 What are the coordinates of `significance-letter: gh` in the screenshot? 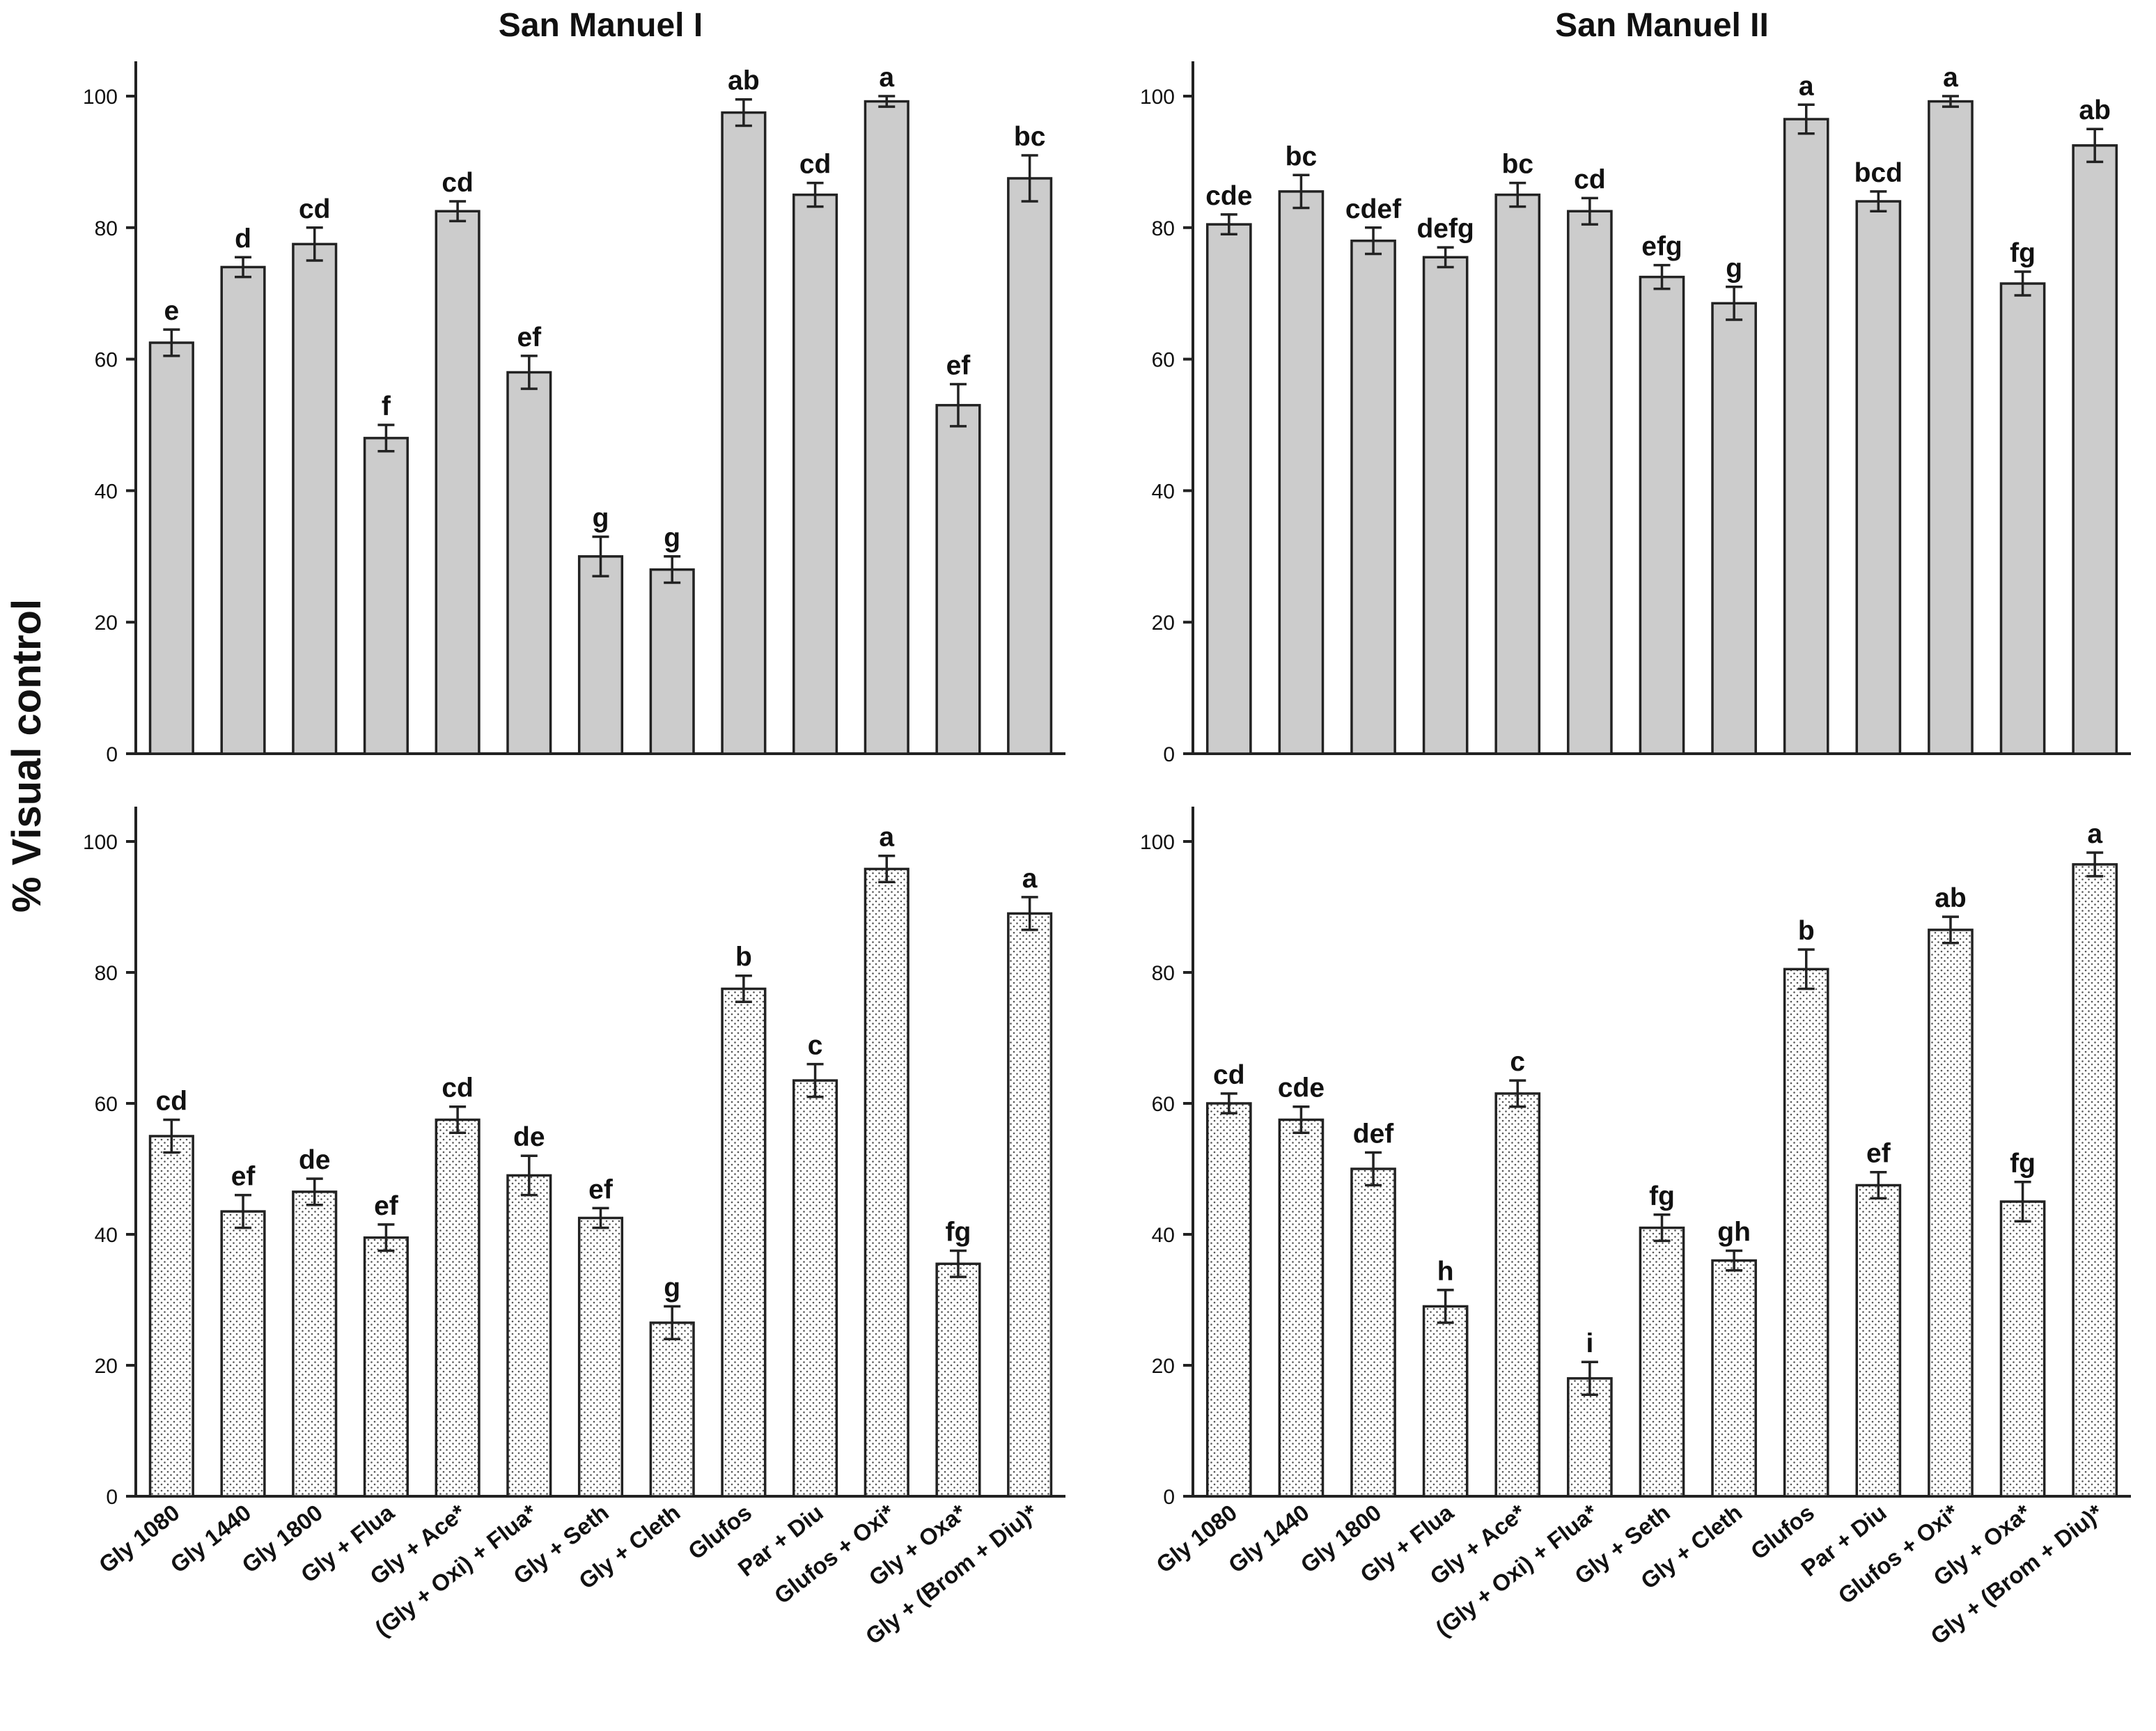 It's located at (1734, 1233).